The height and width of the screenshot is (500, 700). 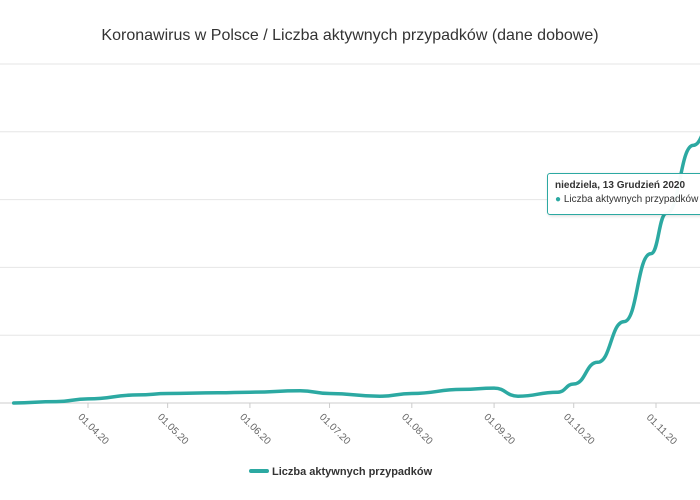 I want to click on x-tick-label: 01.11.20, so click(x=661, y=429).